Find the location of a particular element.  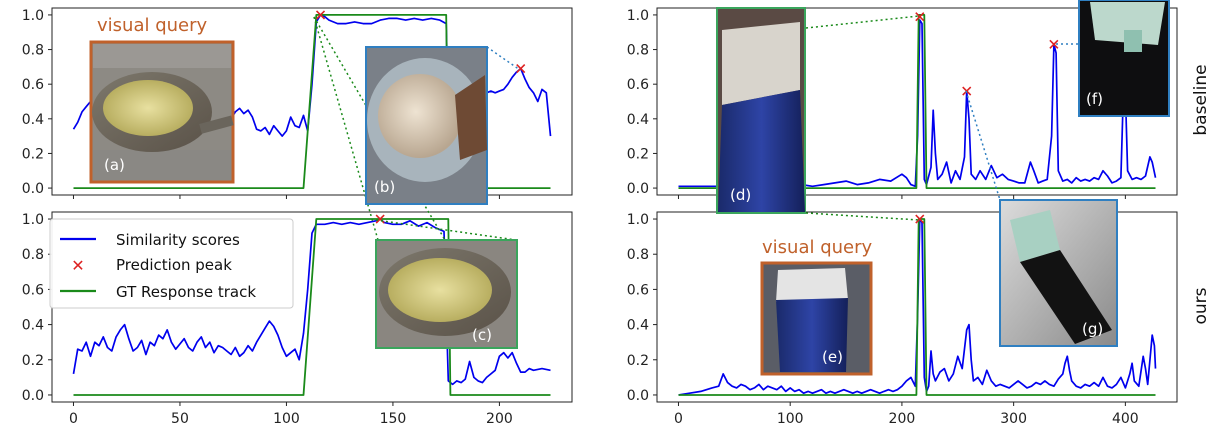

inset-label: (b) is located at coordinates (384, 187).